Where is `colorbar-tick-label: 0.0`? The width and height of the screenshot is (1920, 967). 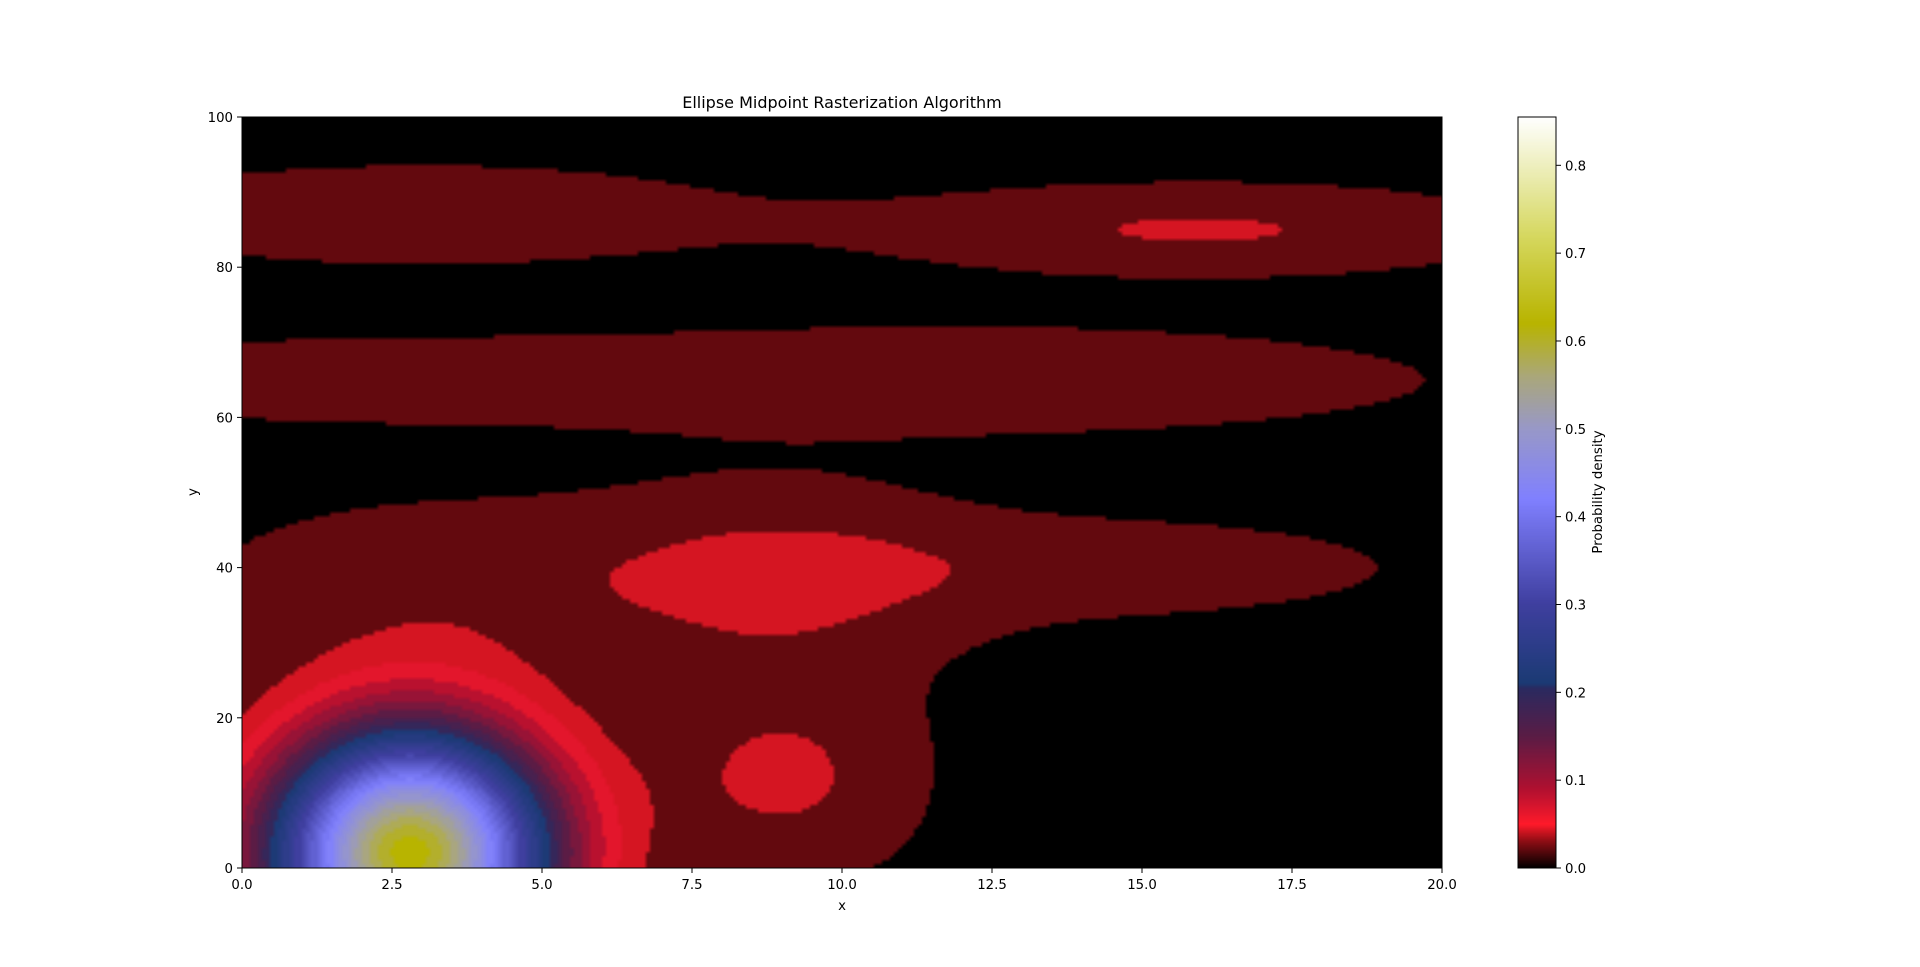
colorbar-tick-label: 0.0 is located at coordinates (1575, 869).